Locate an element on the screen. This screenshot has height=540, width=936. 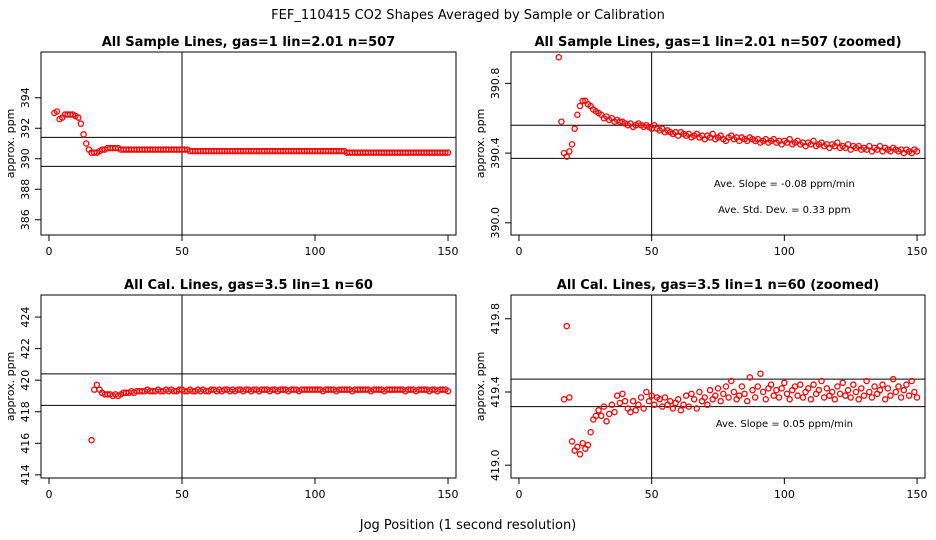
y-tick-label: 388 is located at coordinates (25, 189).